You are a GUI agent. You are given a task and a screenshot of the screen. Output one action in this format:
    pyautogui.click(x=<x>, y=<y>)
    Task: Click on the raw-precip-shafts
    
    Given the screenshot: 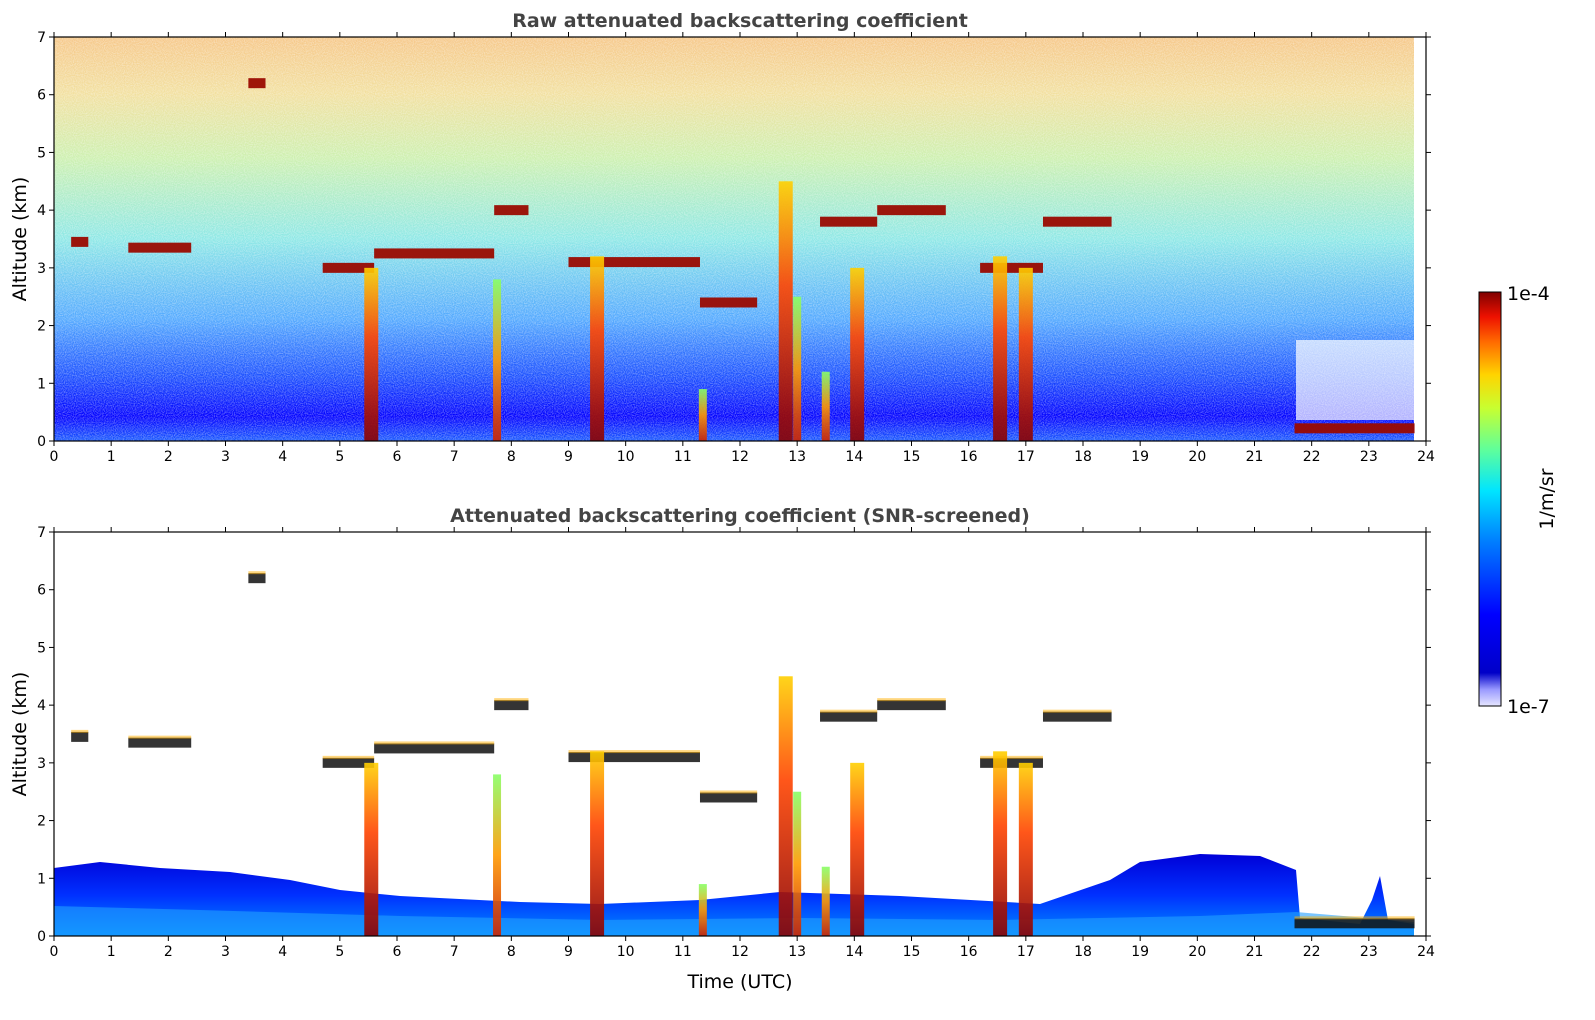 What is the action you would take?
    pyautogui.click(x=698, y=311)
    